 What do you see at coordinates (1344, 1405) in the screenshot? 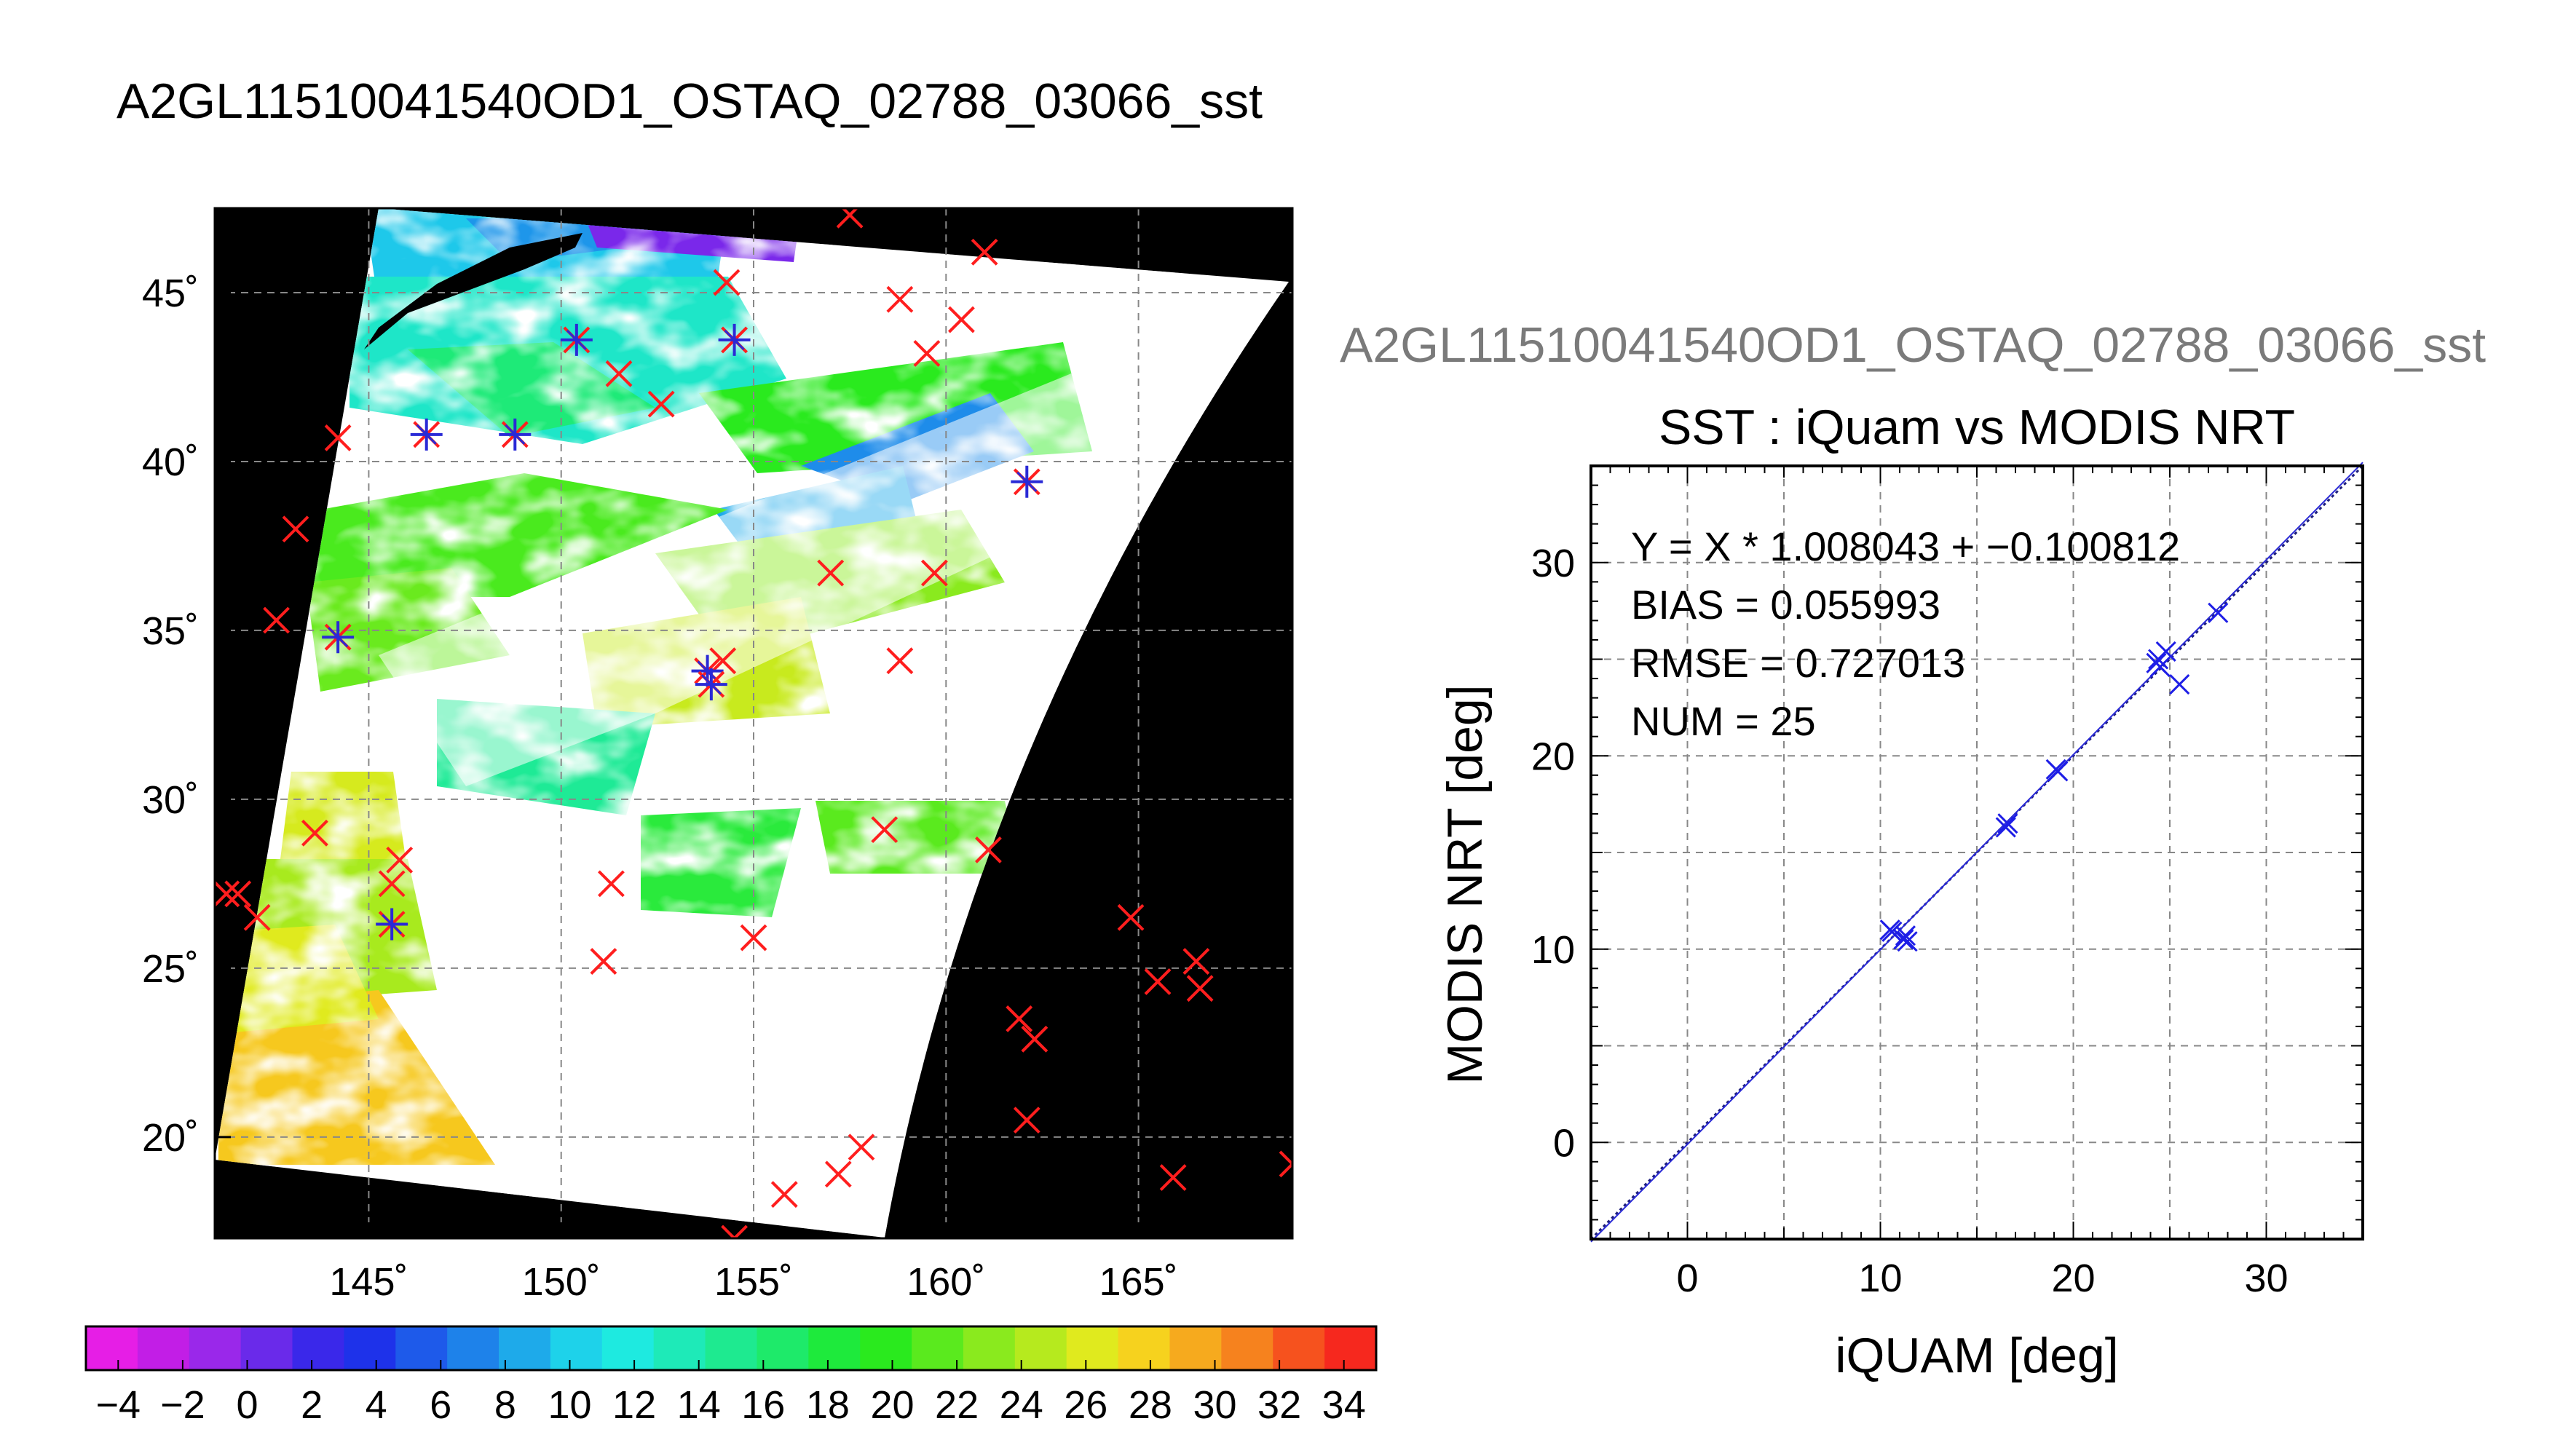
I see `colorbar-tick-label: 34` at bounding box center [1344, 1405].